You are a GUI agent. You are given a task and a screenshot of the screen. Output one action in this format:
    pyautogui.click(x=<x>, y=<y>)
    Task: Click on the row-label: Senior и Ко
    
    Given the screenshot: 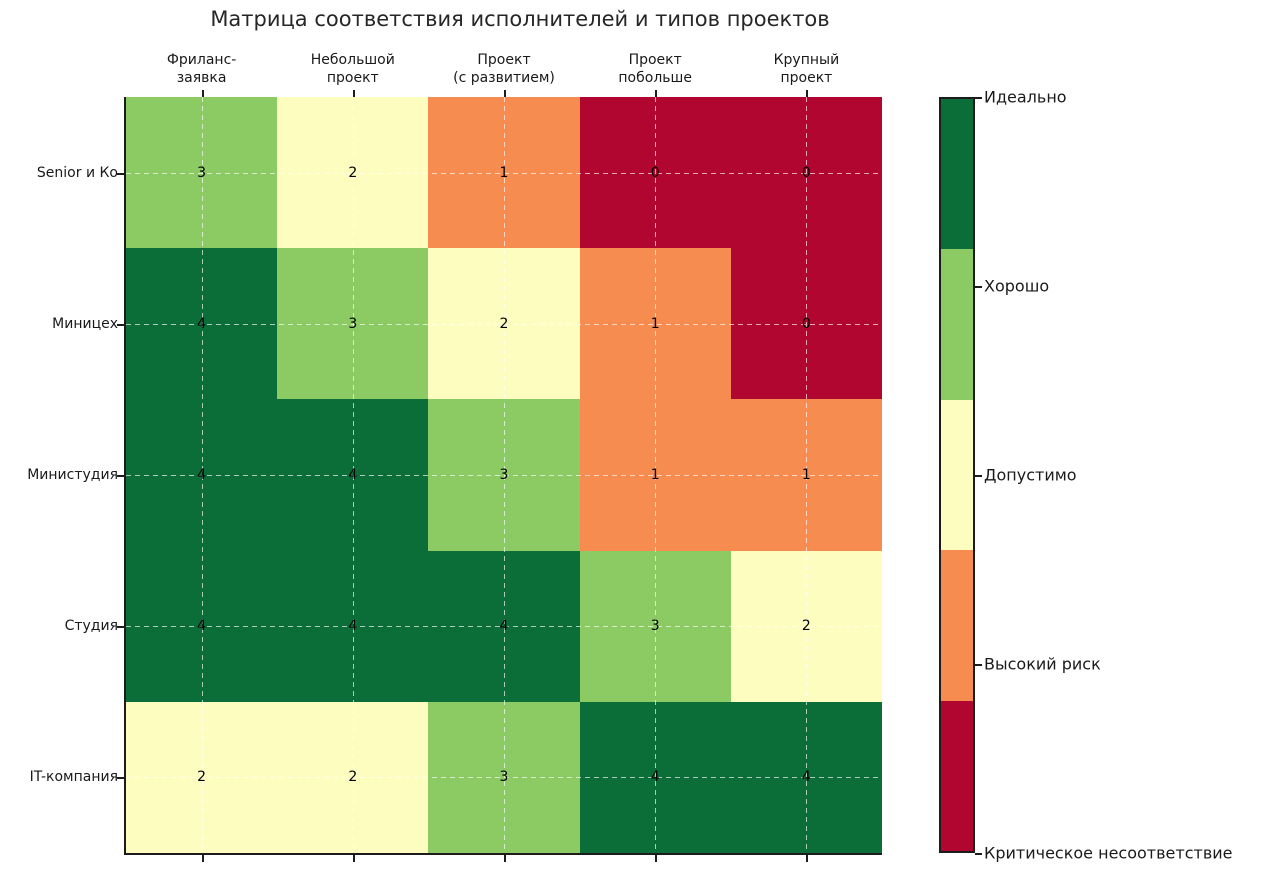 What is the action you would take?
    pyautogui.click(x=77, y=172)
    